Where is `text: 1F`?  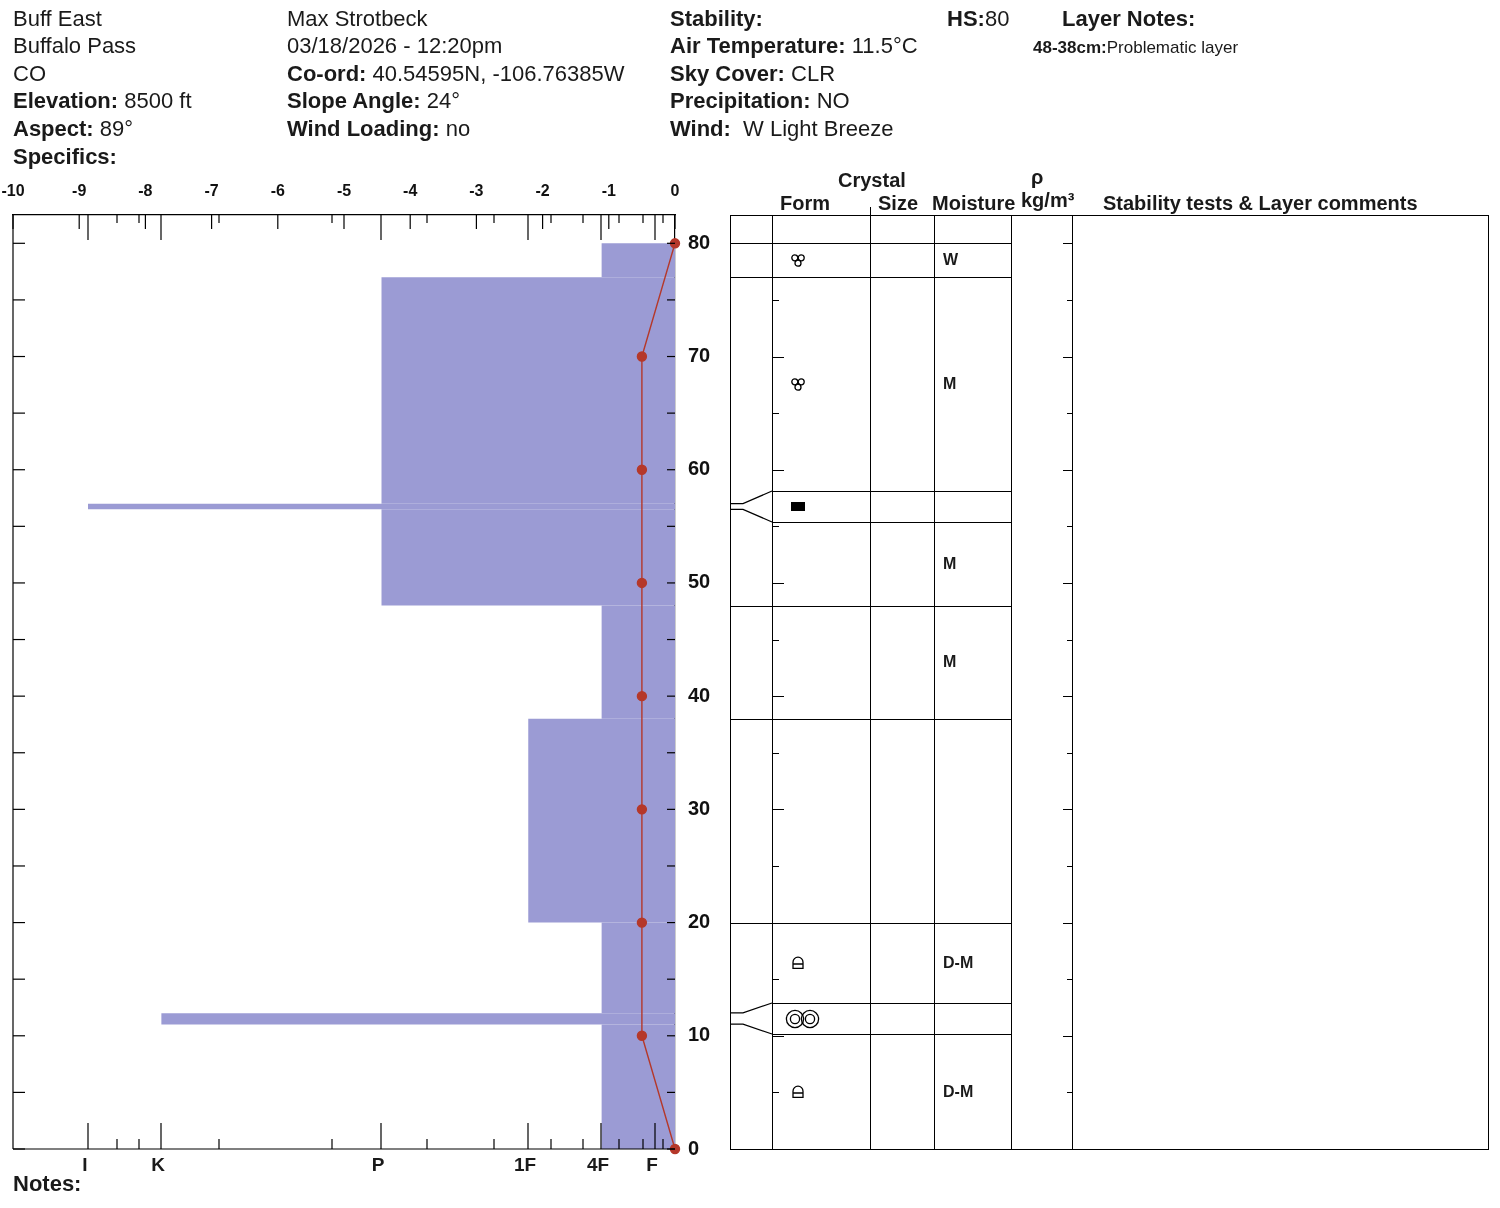 text: 1F is located at coordinates (525, 1164).